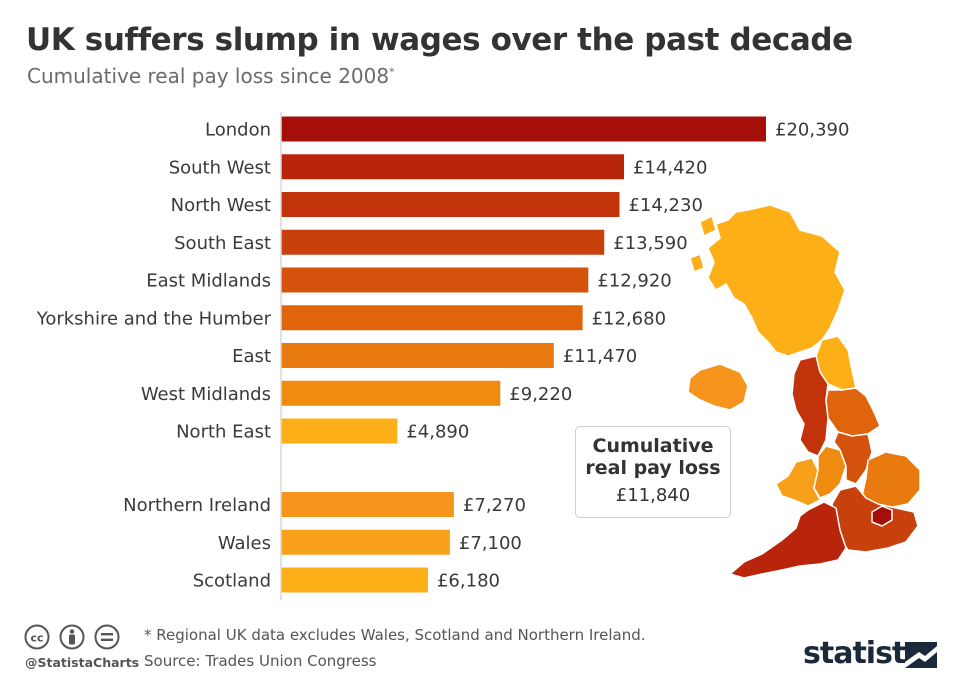 The image size is (960, 684). What do you see at coordinates (665, 205) in the screenshot?
I see `value-label: £14,230` at bounding box center [665, 205].